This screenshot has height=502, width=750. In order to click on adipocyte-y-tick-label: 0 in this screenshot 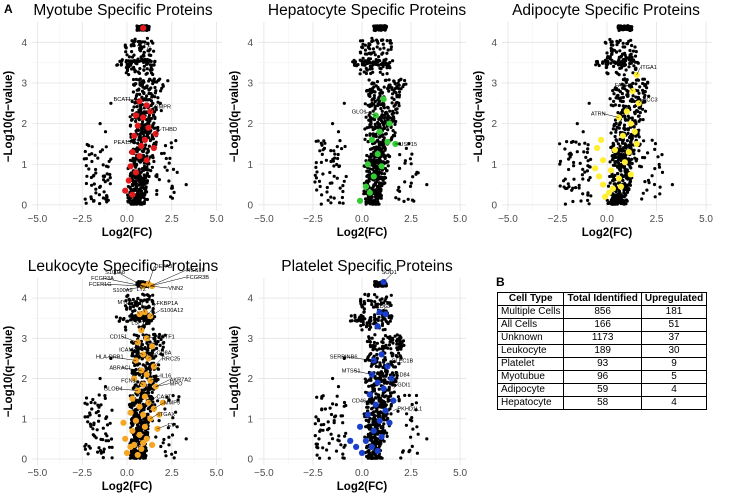, I will do `click(494, 205)`.